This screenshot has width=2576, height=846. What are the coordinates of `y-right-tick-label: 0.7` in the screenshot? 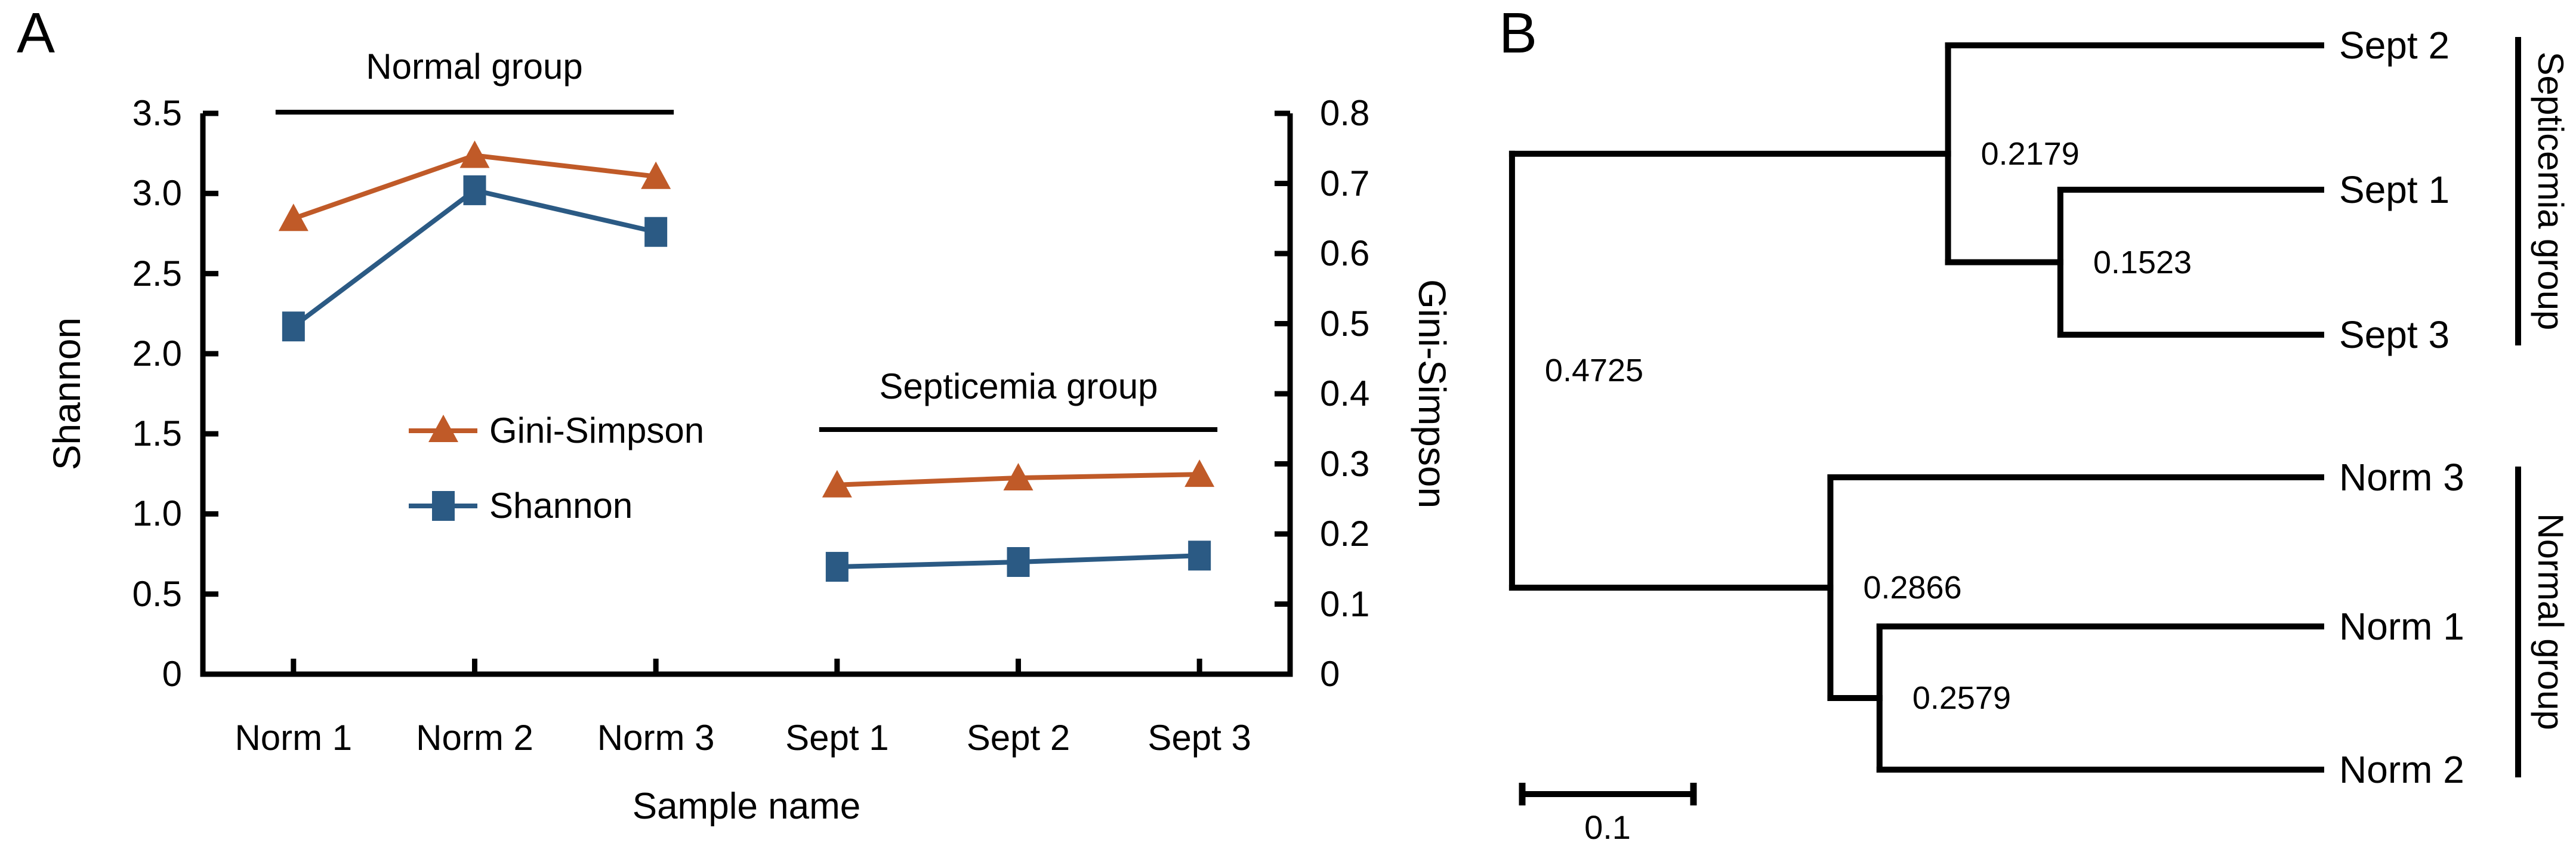 It's located at (1345, 183).